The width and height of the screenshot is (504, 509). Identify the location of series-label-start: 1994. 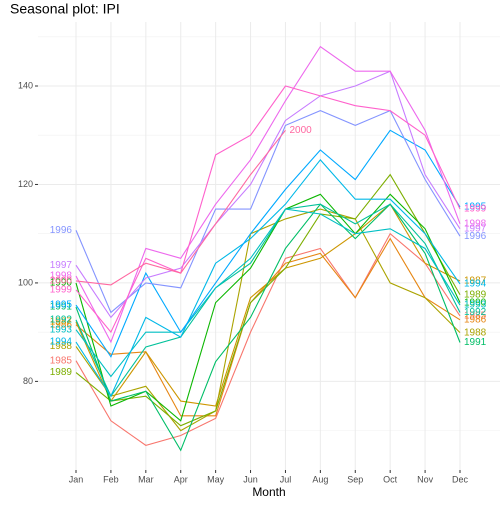
(61, 342).